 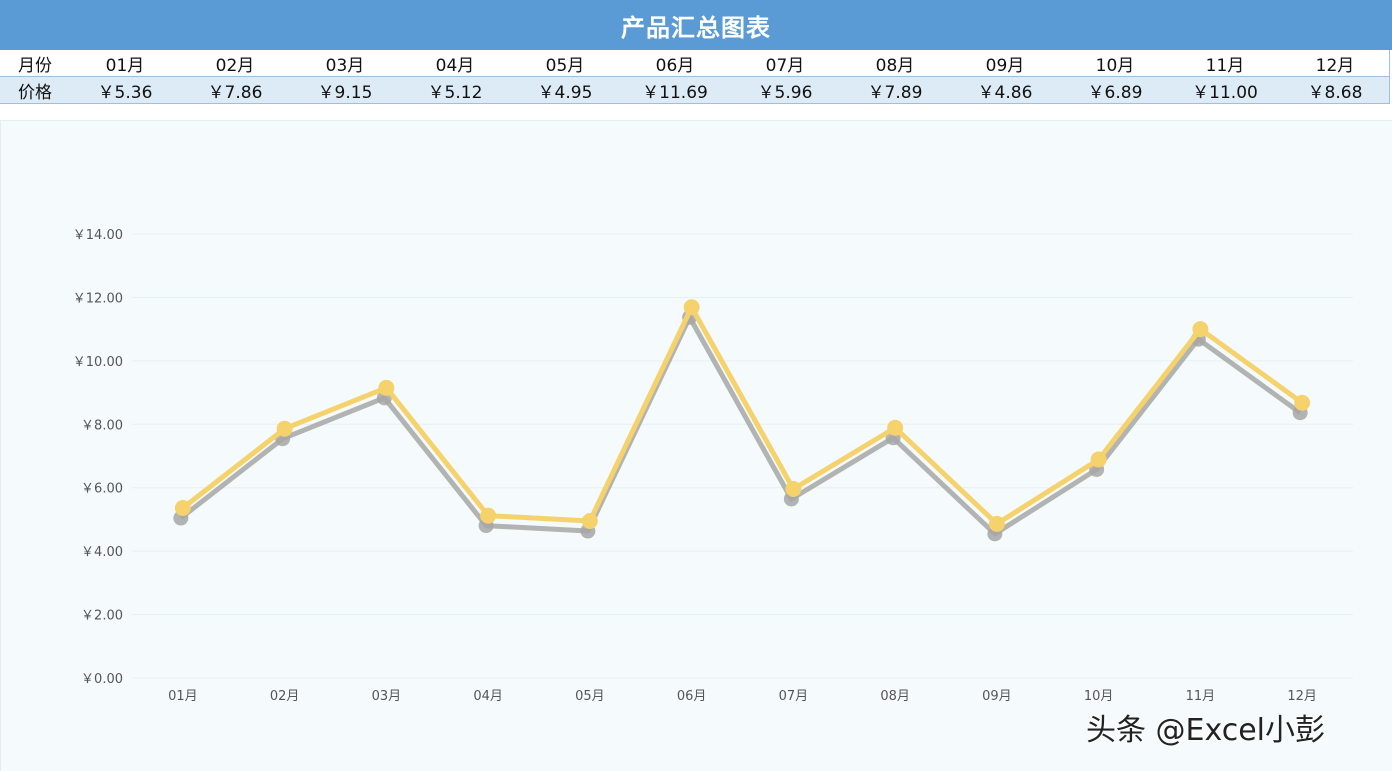 I want to click on month-cell: 02月, so click(x=235, y=63).